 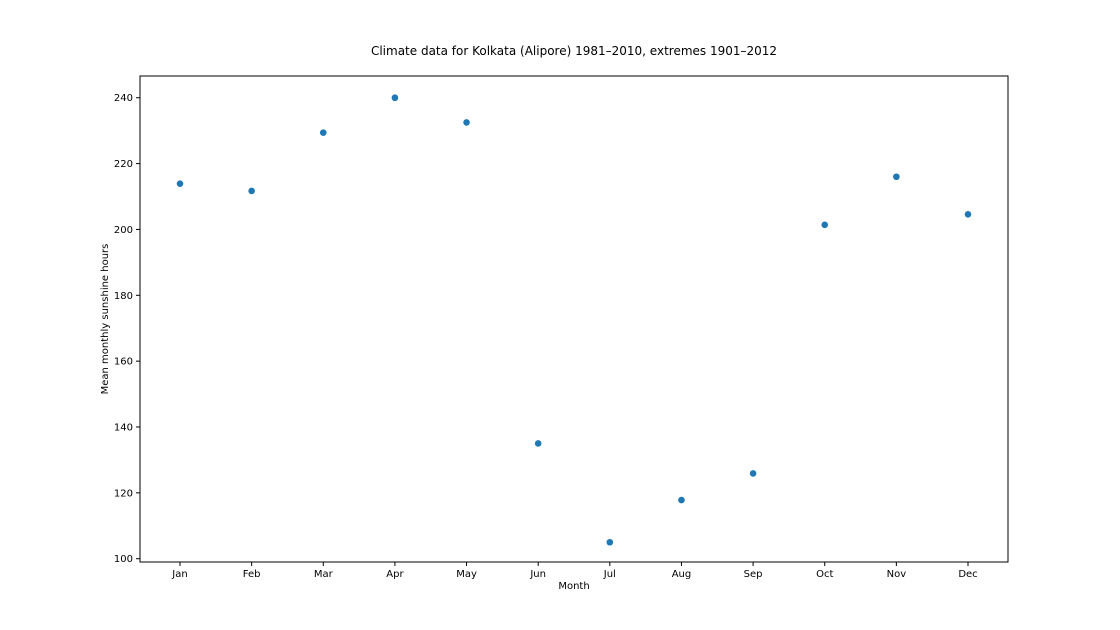 What do you see at coordinates (825, 225) in the screenshot?
I see `data-point-oct` at bounding box center [825, 225].